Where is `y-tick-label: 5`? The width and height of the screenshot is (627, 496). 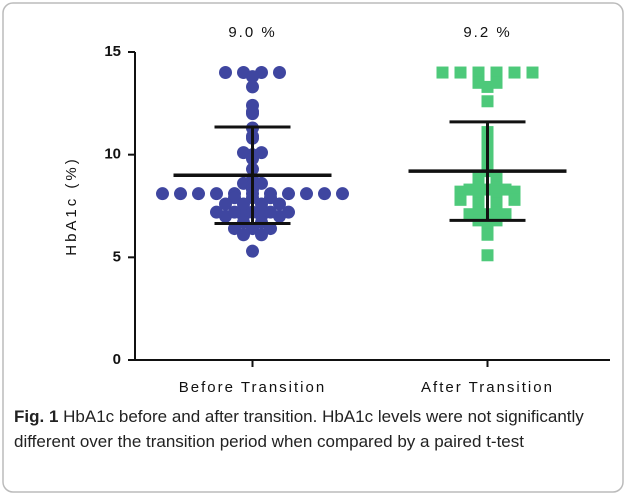 y-tick-label: 5 is located at coordinates (117, 256).